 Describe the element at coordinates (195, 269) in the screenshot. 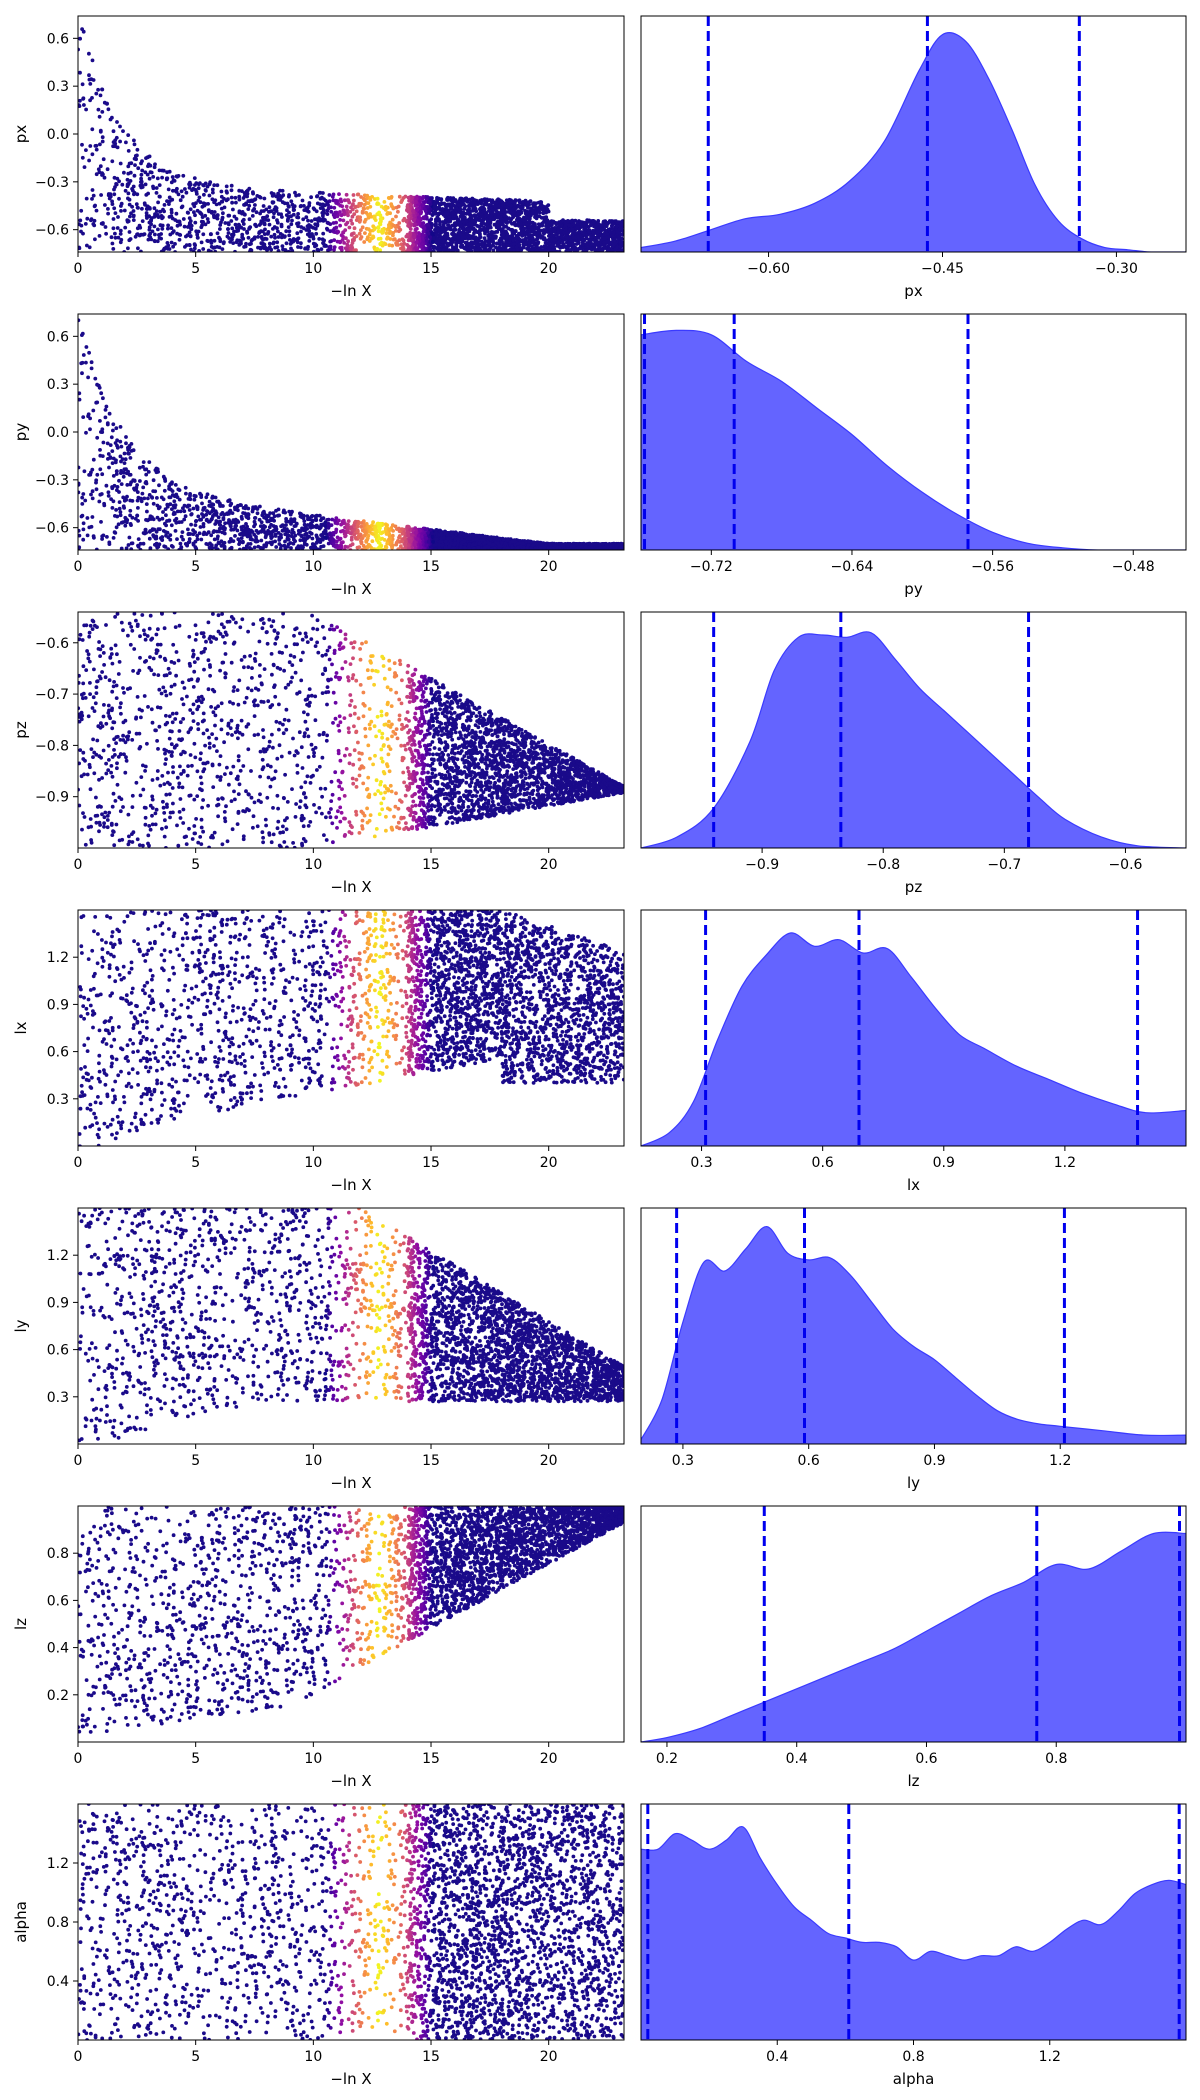

I see `x-tick-label: 5` at that location.